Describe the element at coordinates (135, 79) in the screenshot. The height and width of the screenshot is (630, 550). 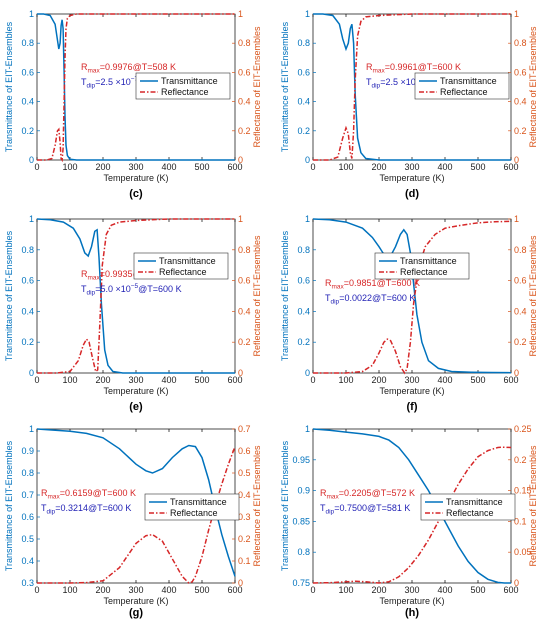
I see `tdip-exponent: −7` at that location.